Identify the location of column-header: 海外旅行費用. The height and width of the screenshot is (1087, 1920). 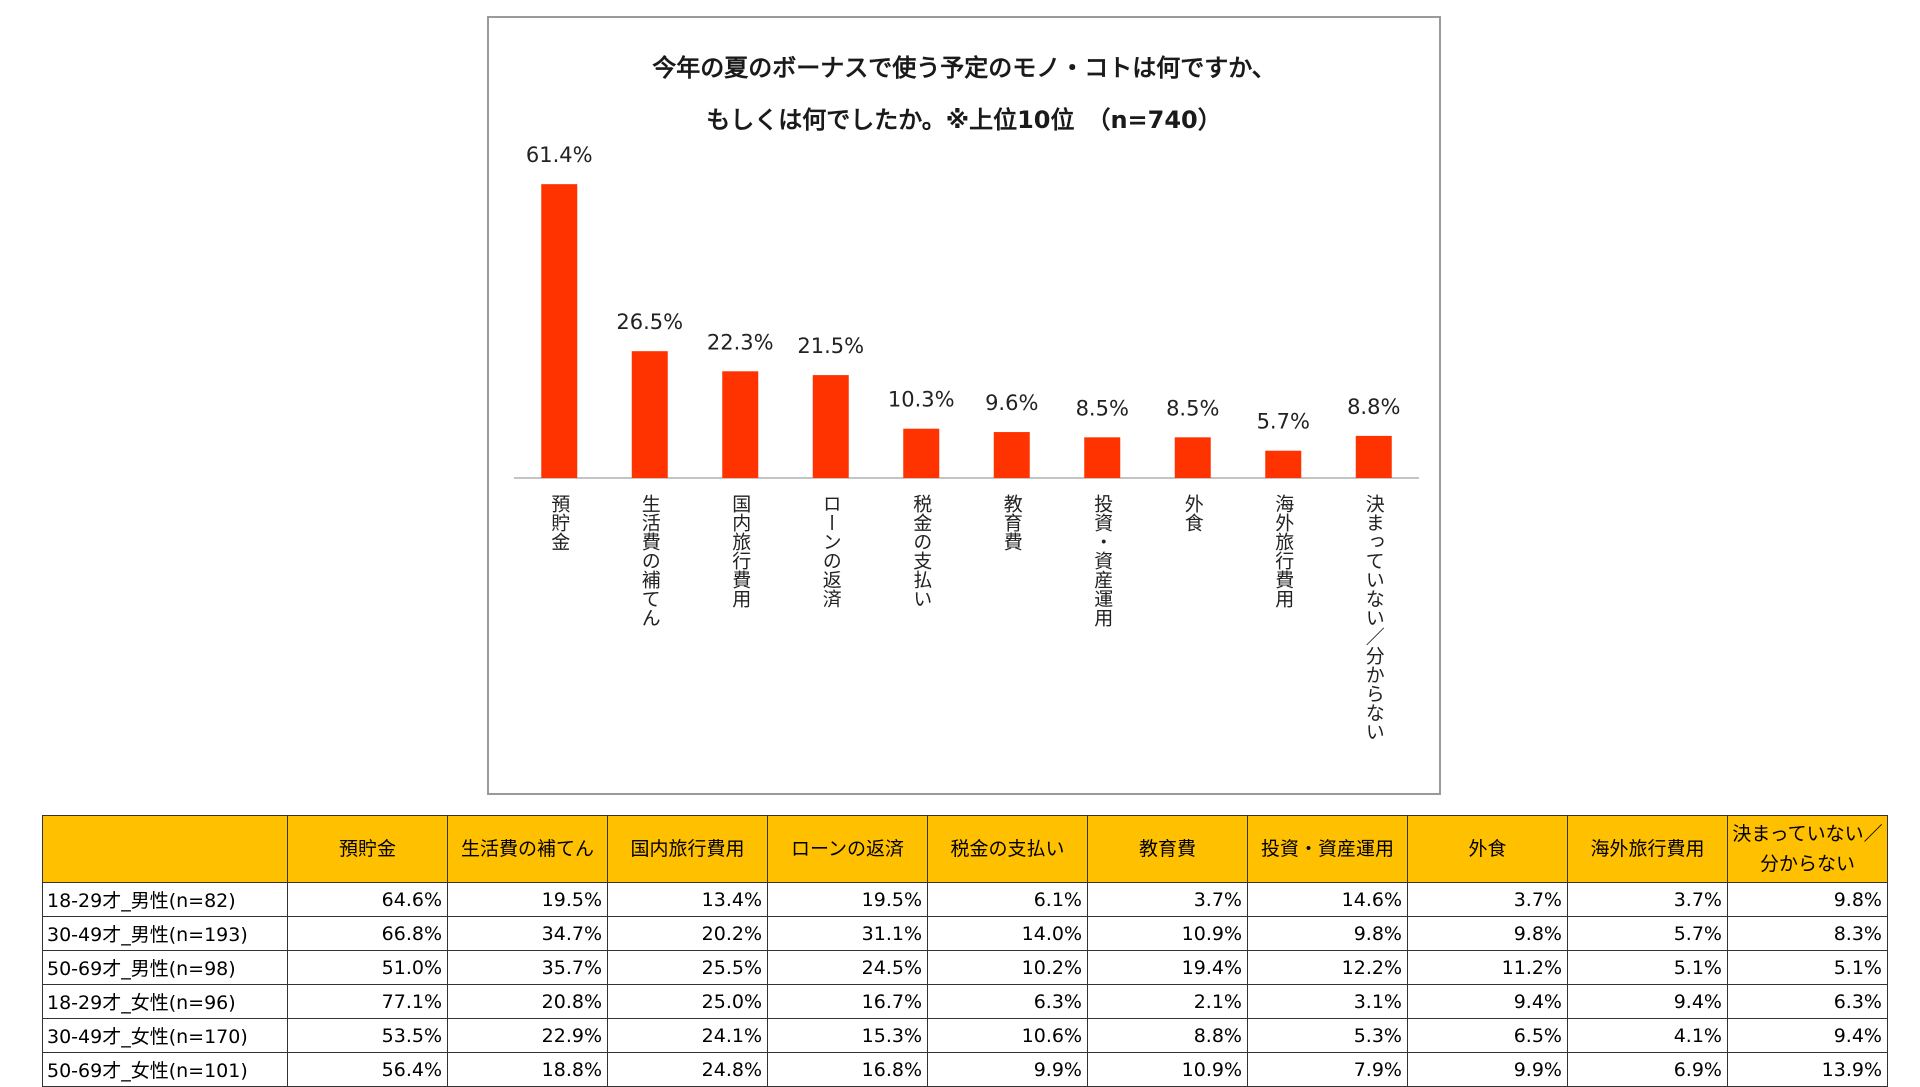
(1647, 849).